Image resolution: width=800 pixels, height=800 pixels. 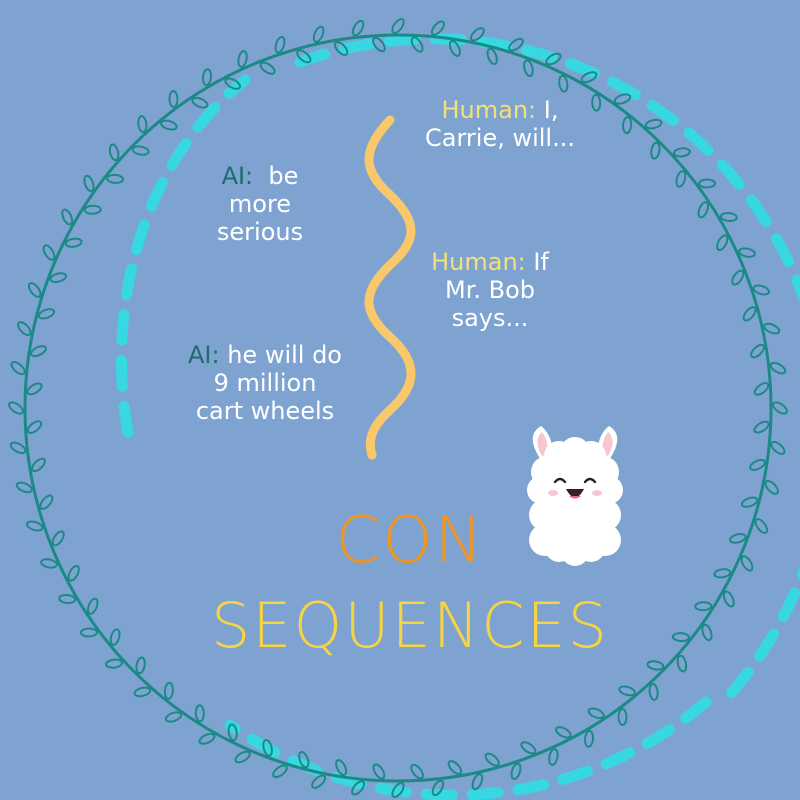 I want to click on ai-line-1: AI: be more serious, so click(x=260, y=204).